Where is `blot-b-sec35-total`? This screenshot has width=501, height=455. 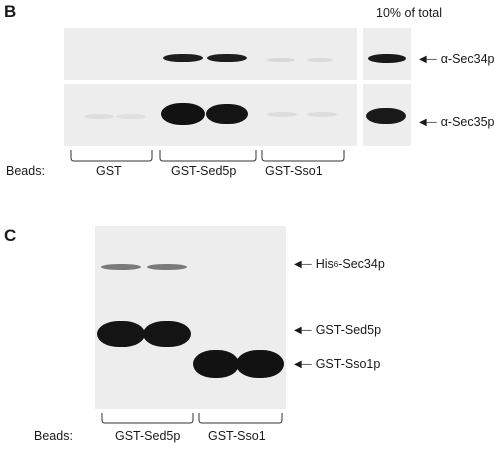 blot-b-sec35-total is located at coordinates (387, 115).